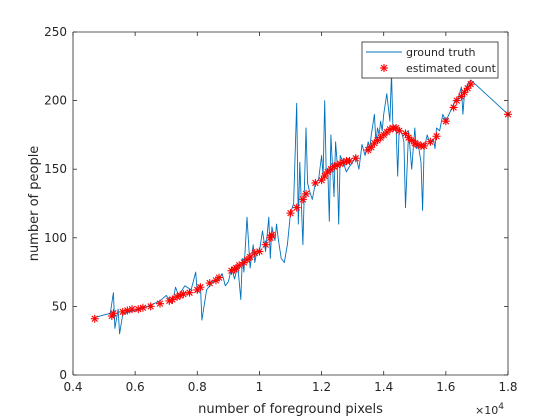 This screenshot has height=420, width=560. Describe the element at coordinates (486, 410) in the screenshot. I see `x-axis-exponent-base: ×10` at that location.